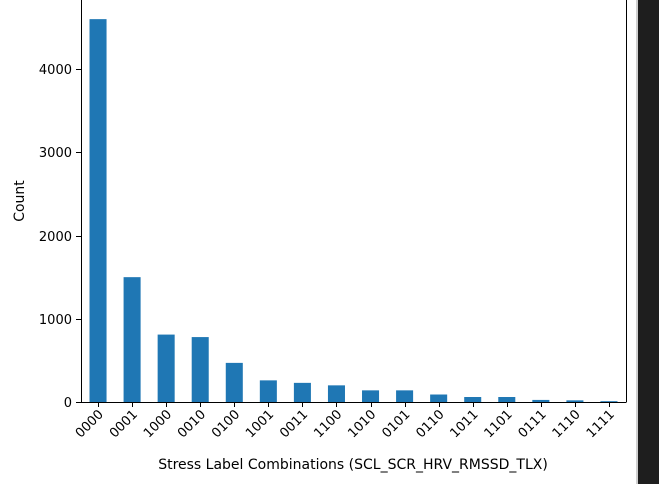  What do you see at coordinates (192, 424) in the screenshot?
I see `x-tick-label: 0010` at bounding box center [192, 424].